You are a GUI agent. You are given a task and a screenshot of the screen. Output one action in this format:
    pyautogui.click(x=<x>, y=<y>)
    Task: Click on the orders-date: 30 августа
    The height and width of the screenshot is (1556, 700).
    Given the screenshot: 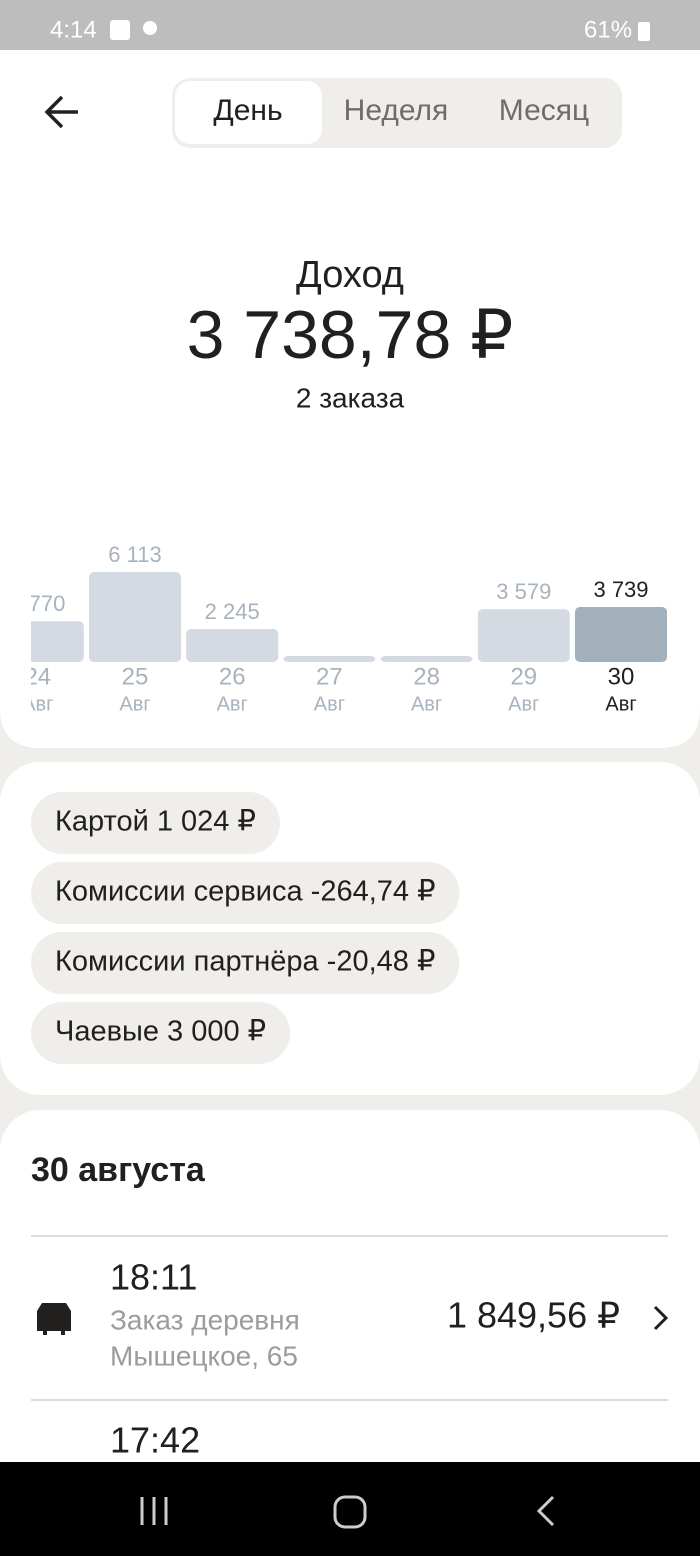 What is the action you would take?
    pyautogui.click(x=118, y=1170)
    